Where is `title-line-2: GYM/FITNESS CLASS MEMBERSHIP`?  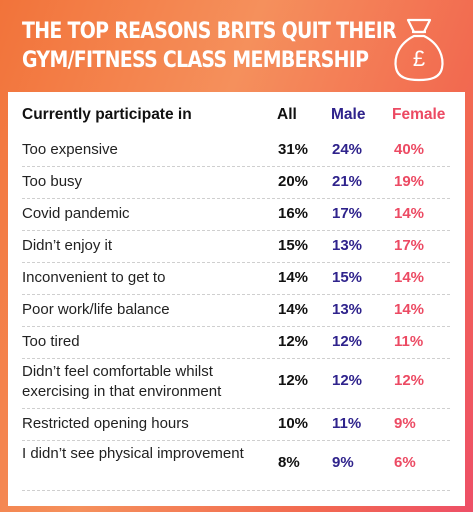
title-line-2: GYM/FITNESS CLASS MEMBERSHIP is located at coordinates (195, 60).